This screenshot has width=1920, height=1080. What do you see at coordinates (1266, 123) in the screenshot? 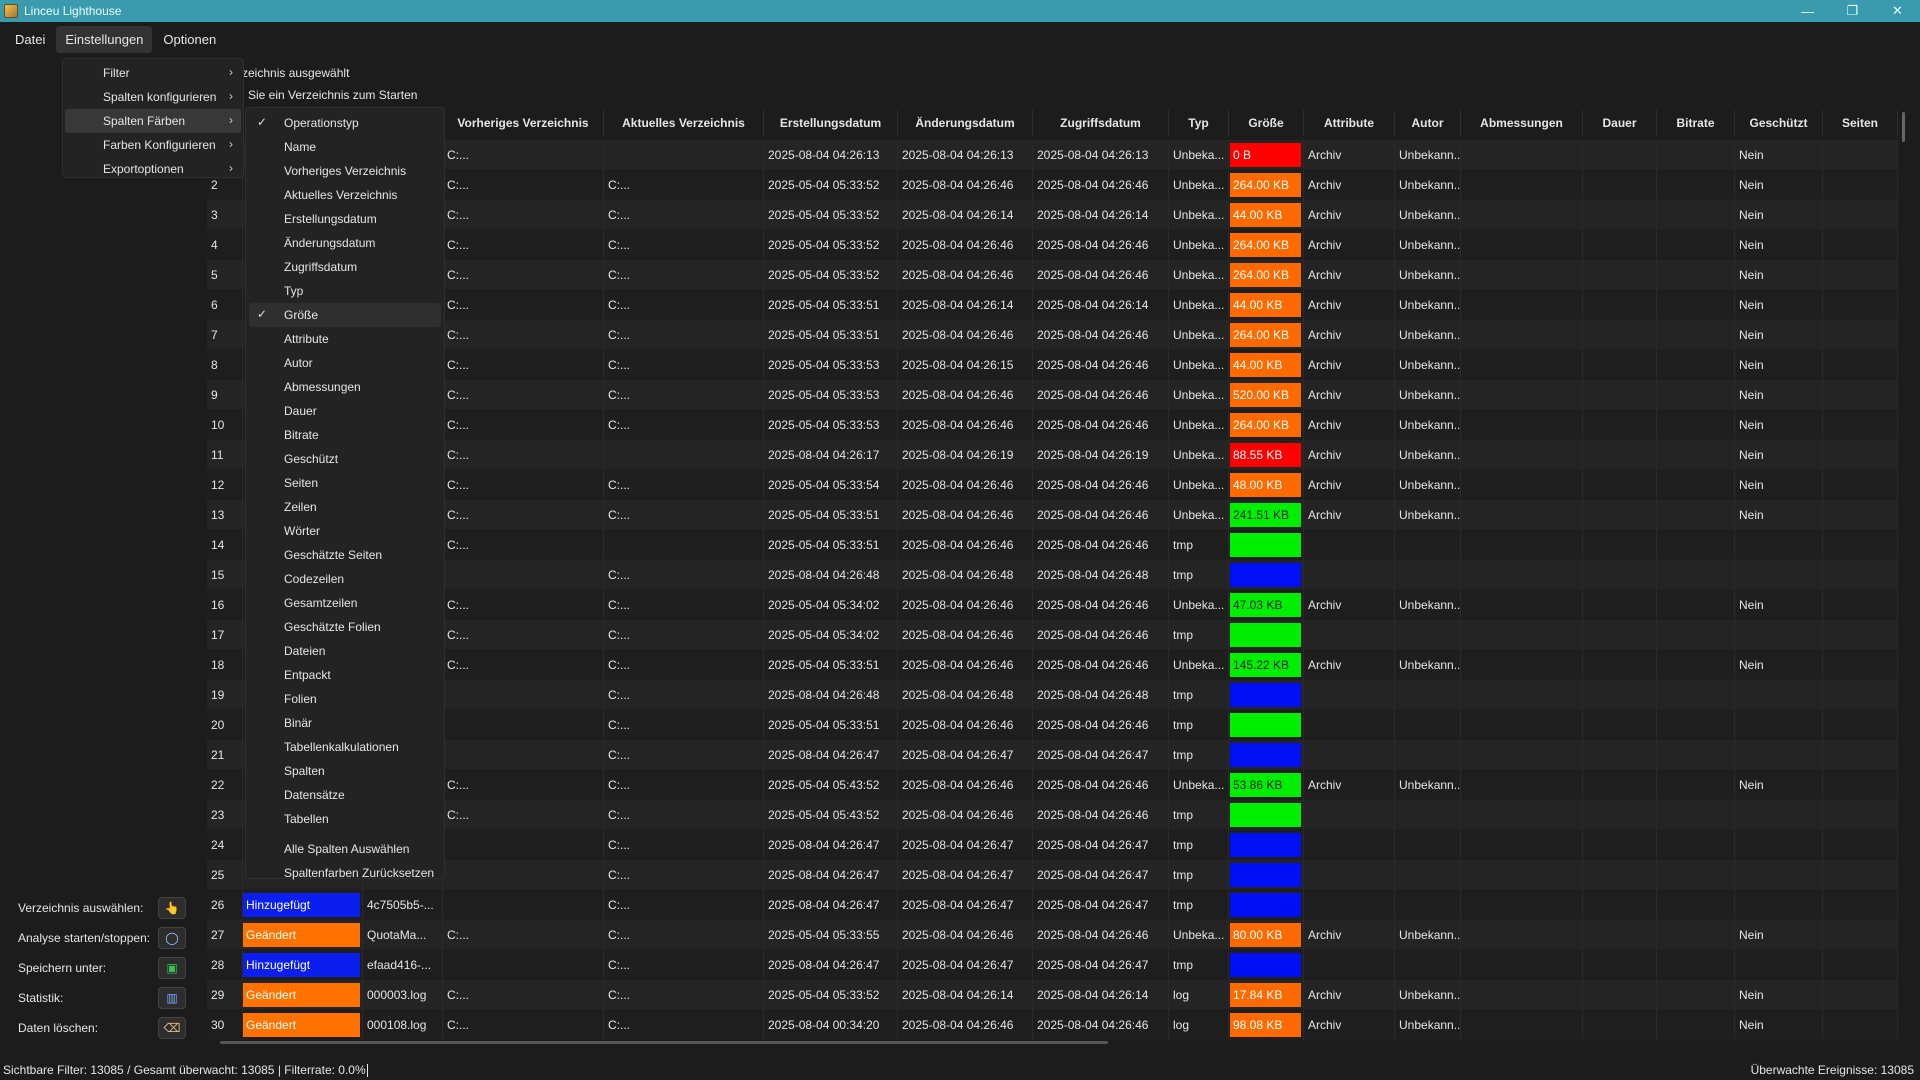
I see `column-header: Größe` at bounding box center [1266, 123].